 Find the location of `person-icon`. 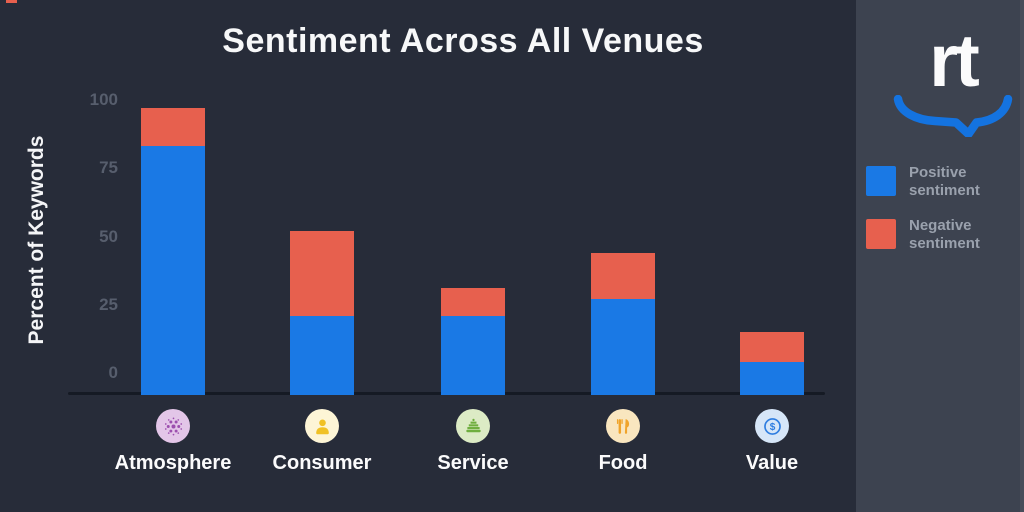

person-icon is located at coordinates (322, 426).